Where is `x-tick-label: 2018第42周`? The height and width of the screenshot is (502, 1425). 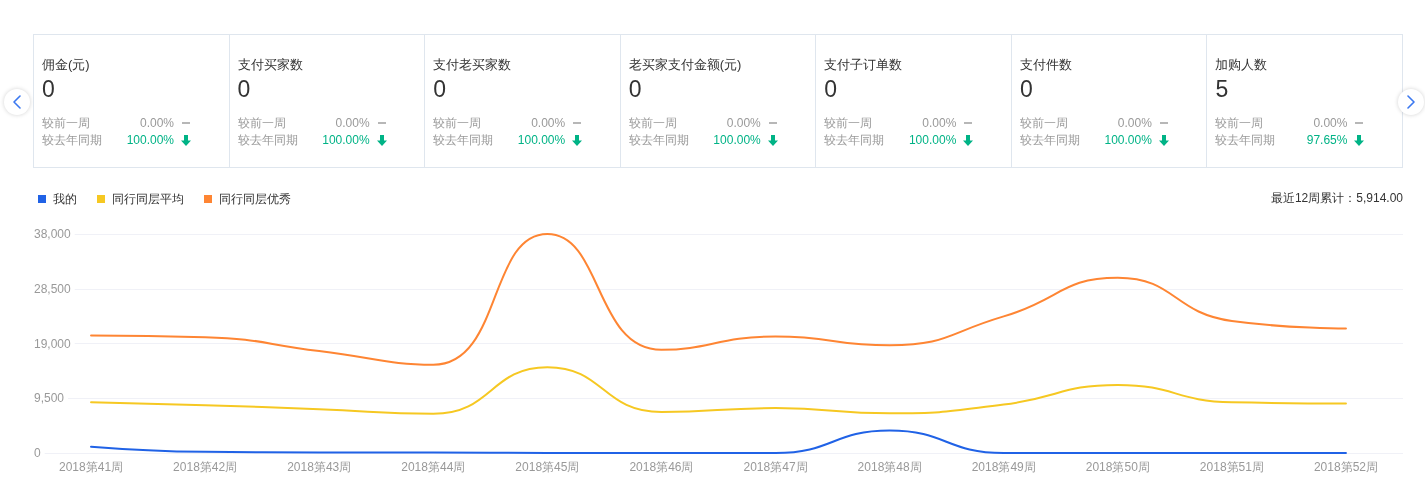
x-tick-label: 2018第42周 is located at coordinates (205, 467).